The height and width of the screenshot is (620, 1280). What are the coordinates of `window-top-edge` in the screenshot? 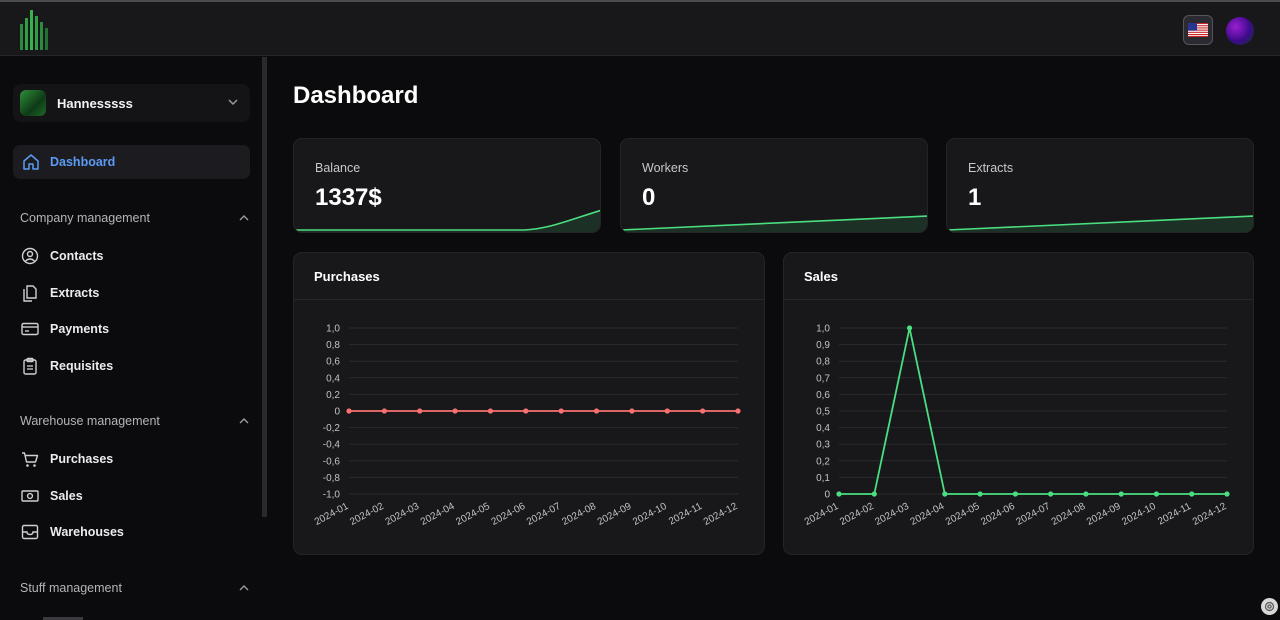 It's located at (640, 1).